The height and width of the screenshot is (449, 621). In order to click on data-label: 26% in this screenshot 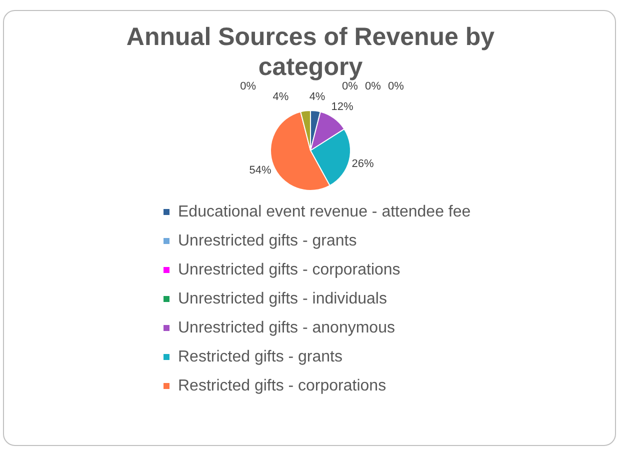, I will do `click(363, 164)`.